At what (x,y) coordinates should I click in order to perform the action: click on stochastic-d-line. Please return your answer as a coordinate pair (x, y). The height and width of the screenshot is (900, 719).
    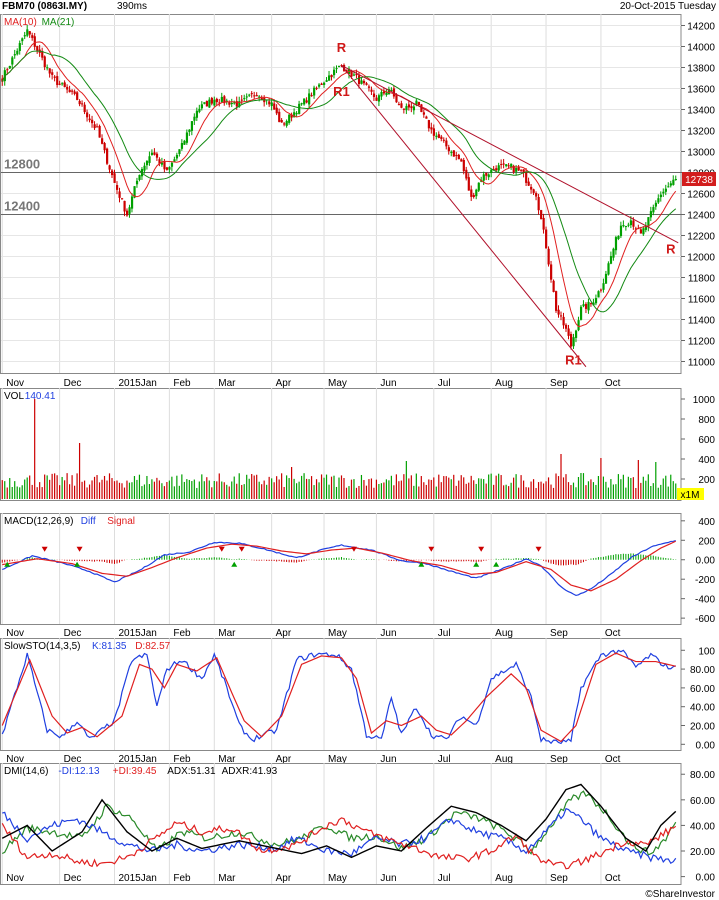
    Looking at the image, I should click on (338, 697).